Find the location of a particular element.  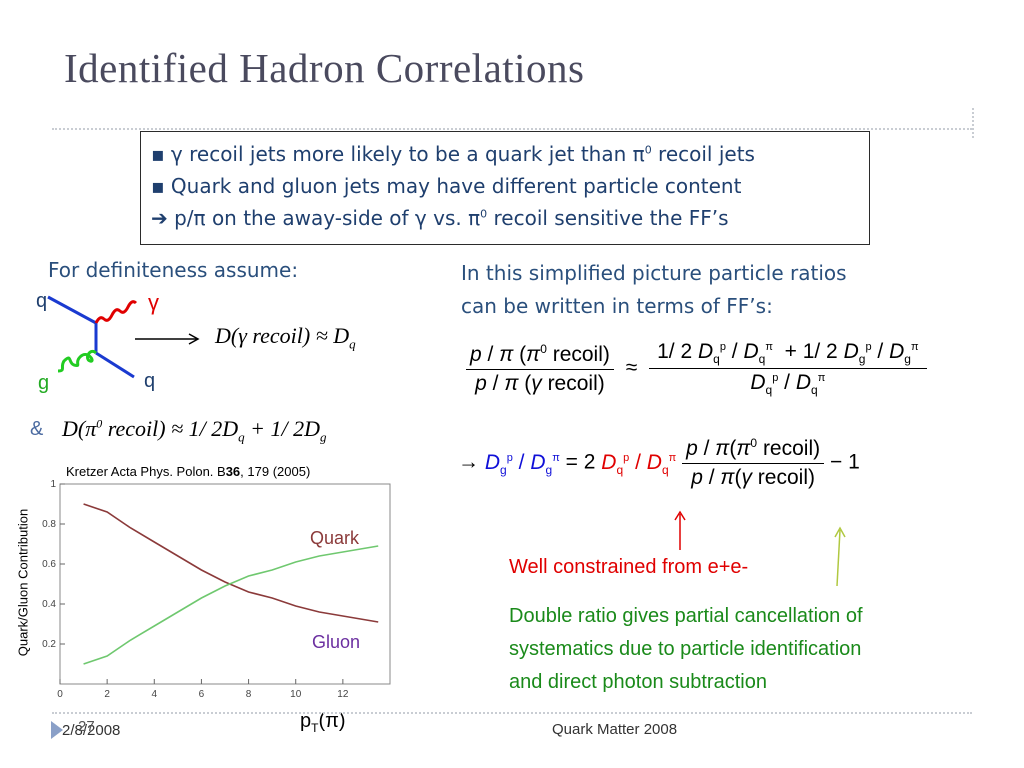

label-q-top: q is located at coordinates (42, 301).